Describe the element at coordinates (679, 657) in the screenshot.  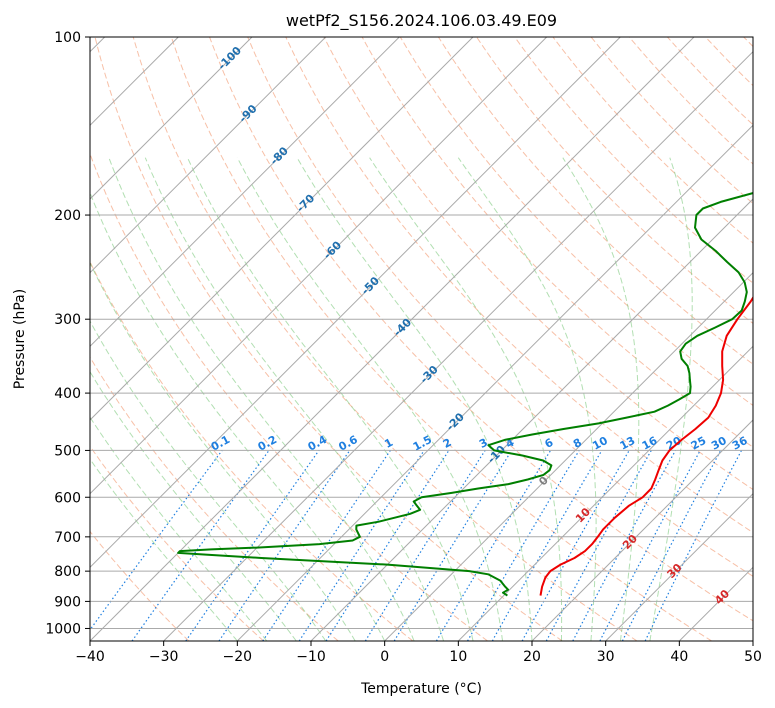
I see `x-tick-label: 40` at that location.